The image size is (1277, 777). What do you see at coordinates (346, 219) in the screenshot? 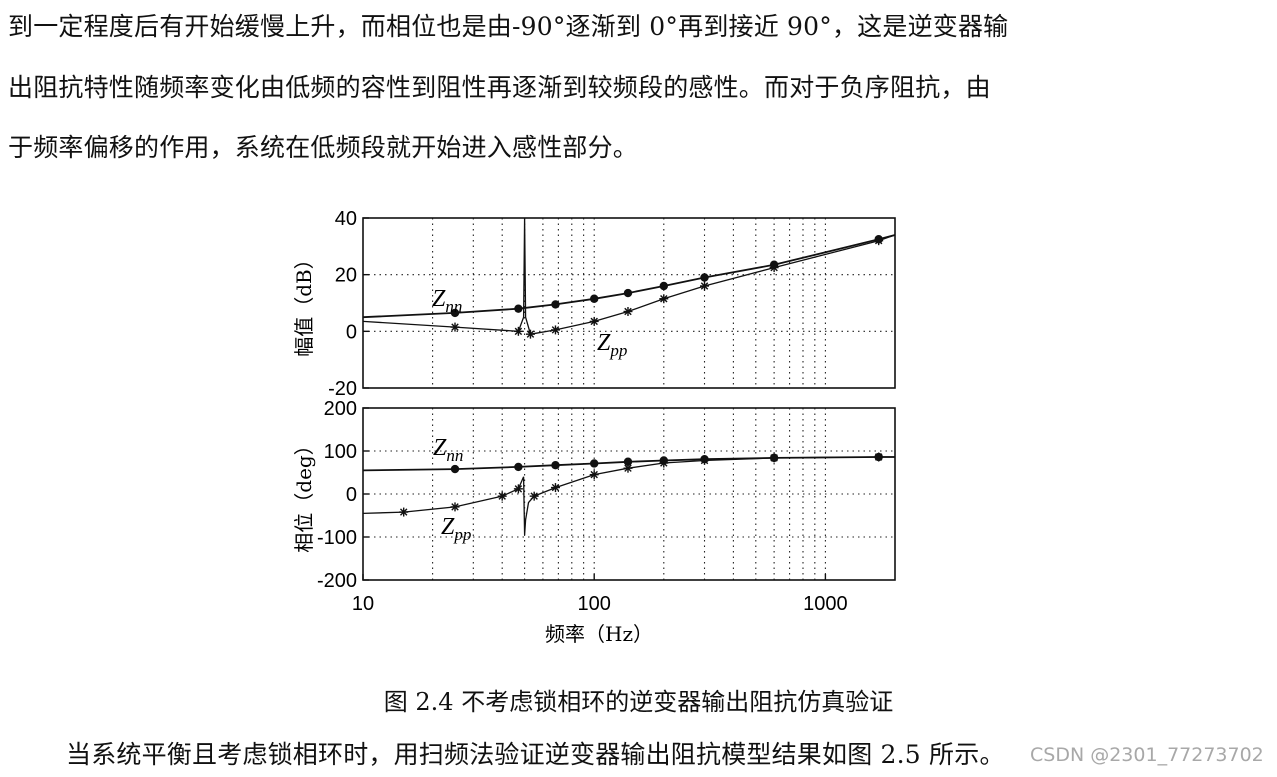
I see `y-tick-label: 40` at bounding box center [346, 219].